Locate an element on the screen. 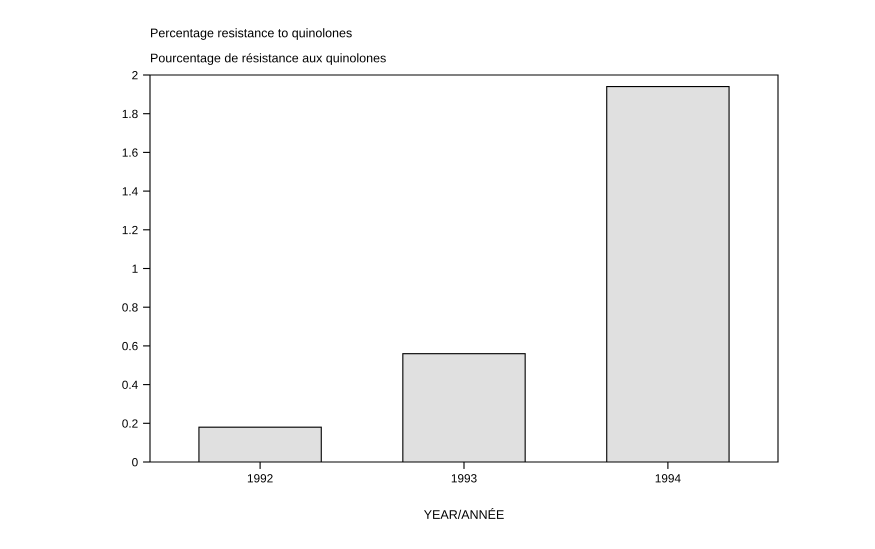 This screenshot has height=549, width=875. y-tick-label: 0.2 is located at coordinates (130, 423).